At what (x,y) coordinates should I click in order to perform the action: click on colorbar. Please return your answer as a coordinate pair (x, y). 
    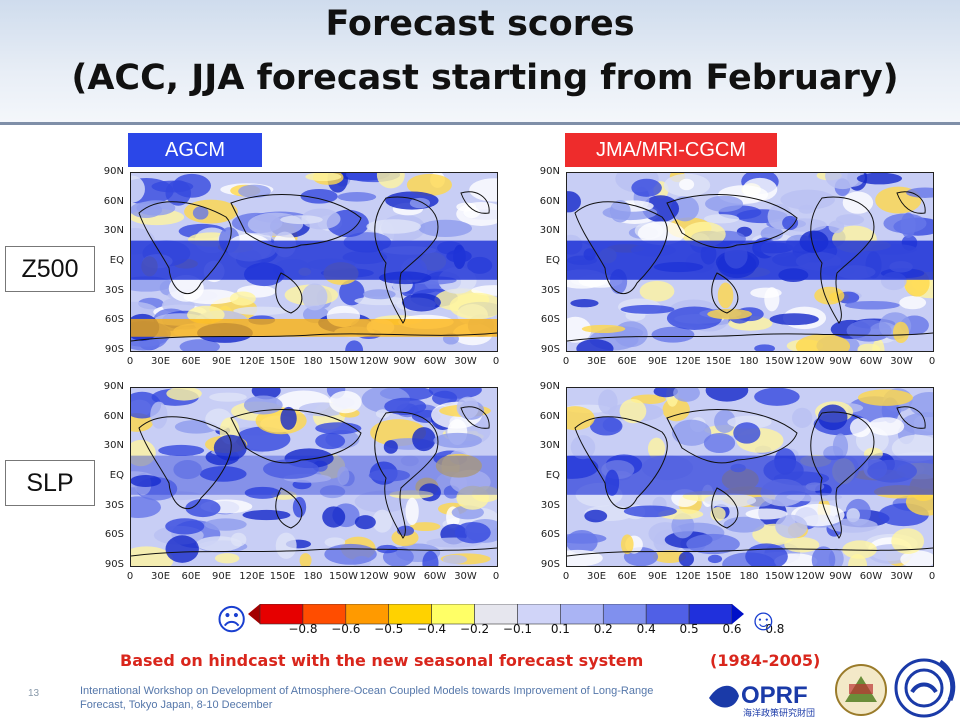
    Looking at the image, I should click on (496, 614).